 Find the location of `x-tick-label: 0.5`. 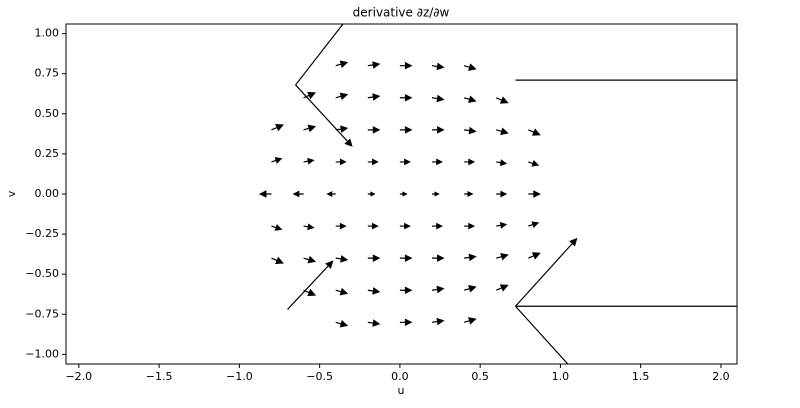

x-tick-label: 0.5 is located at coordinates (480, 376).